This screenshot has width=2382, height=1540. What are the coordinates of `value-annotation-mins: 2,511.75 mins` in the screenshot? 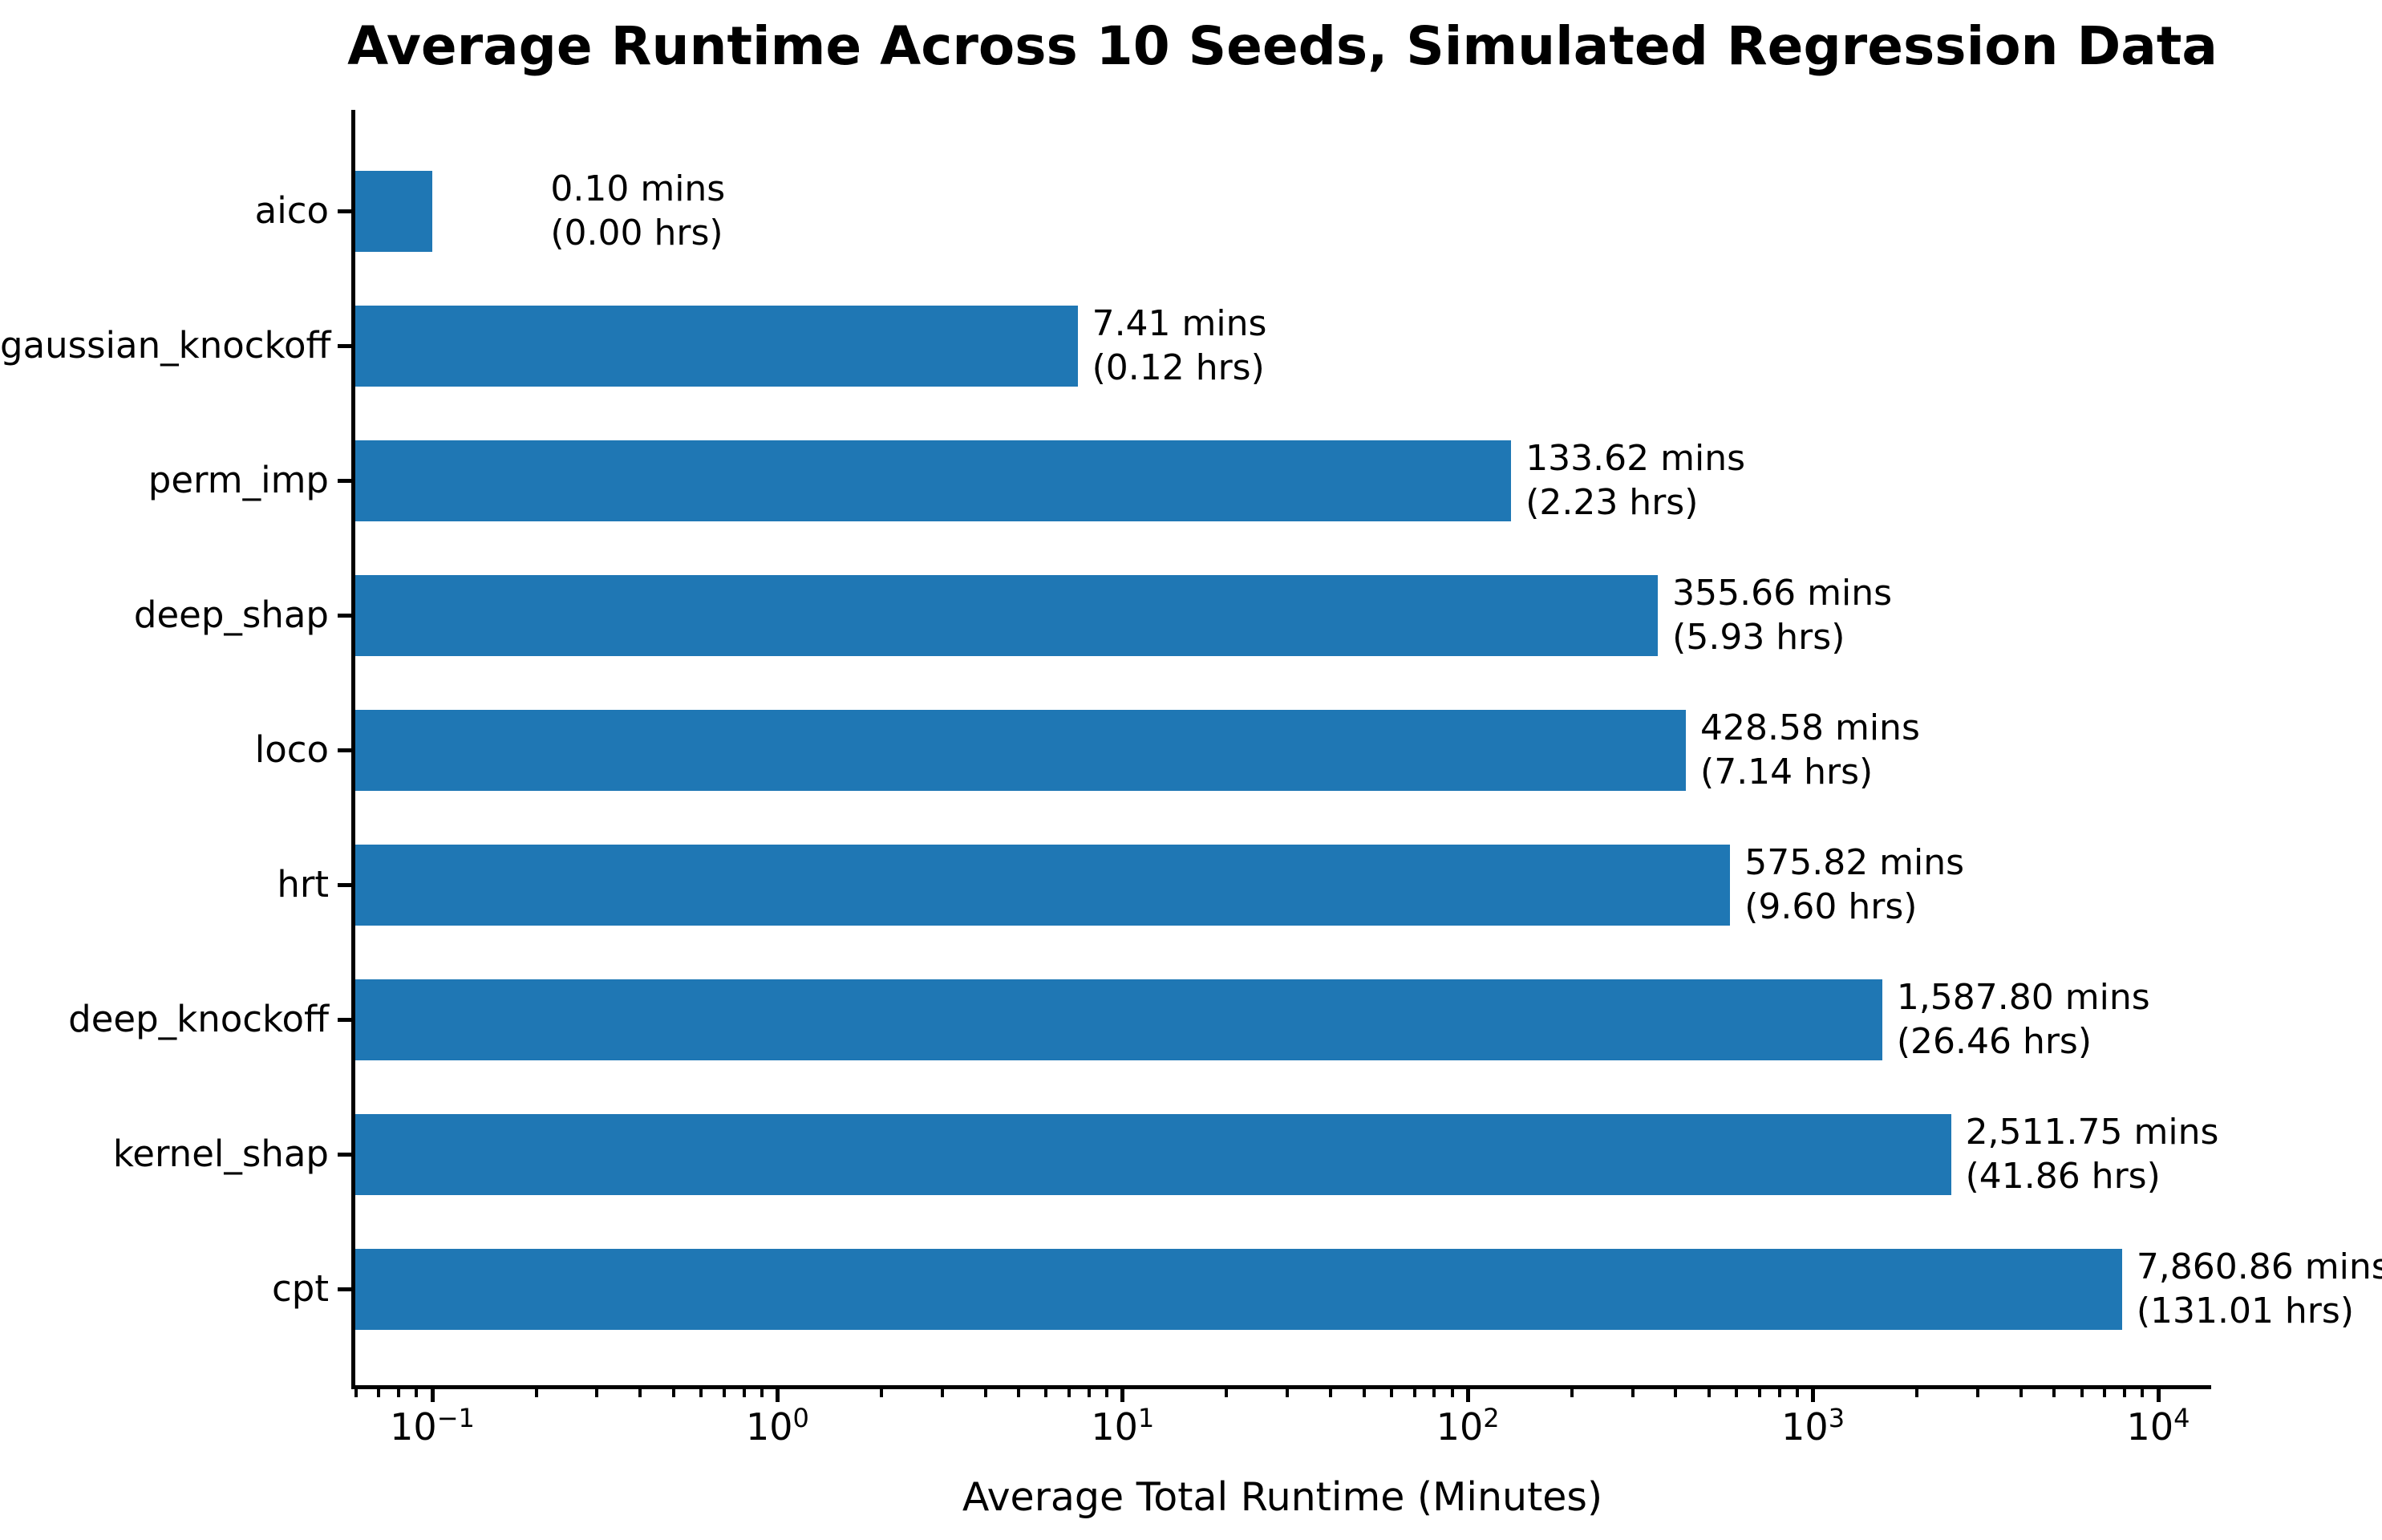 It's located at (2092, 1132).